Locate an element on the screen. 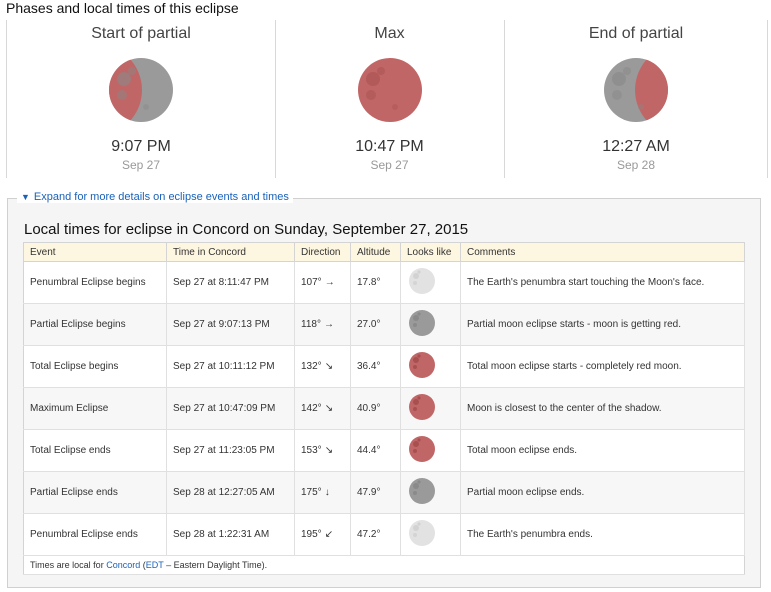 The width and height of the screenshot is (771, 592). direction-value: 118° is located at coordinates (311, 324).